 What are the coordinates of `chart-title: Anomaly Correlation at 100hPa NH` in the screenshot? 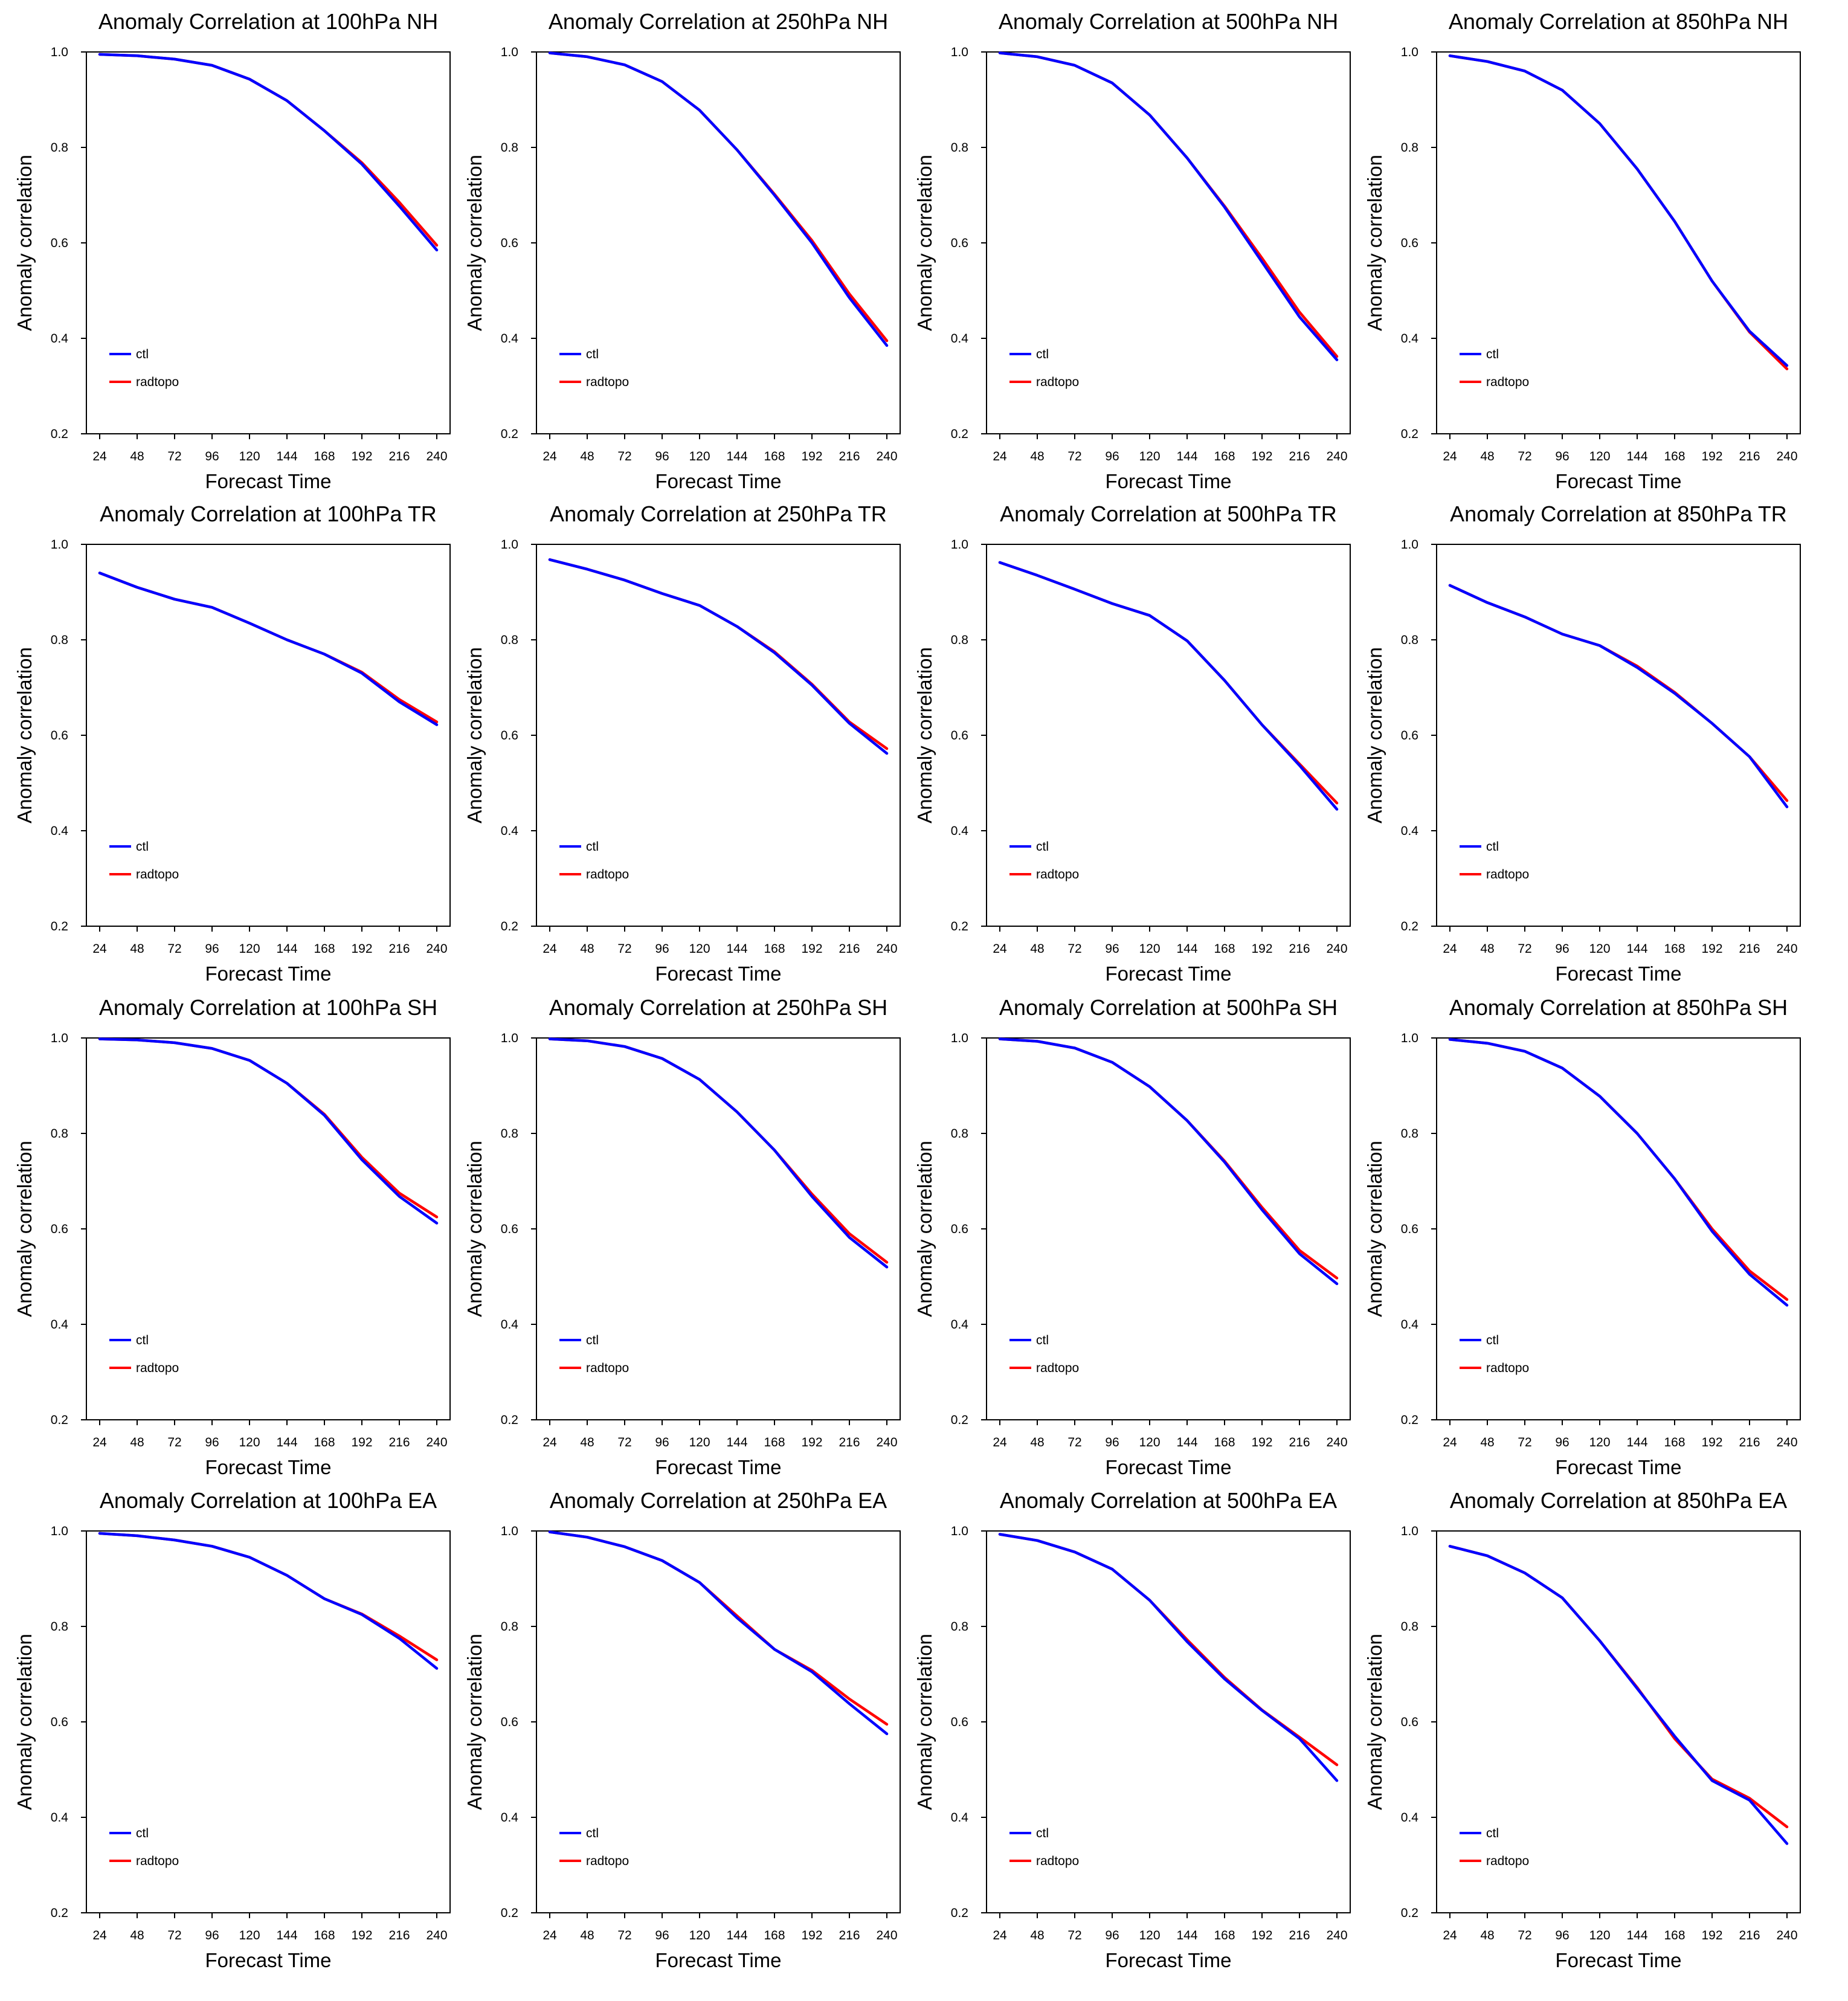 It's located at (268, 21).